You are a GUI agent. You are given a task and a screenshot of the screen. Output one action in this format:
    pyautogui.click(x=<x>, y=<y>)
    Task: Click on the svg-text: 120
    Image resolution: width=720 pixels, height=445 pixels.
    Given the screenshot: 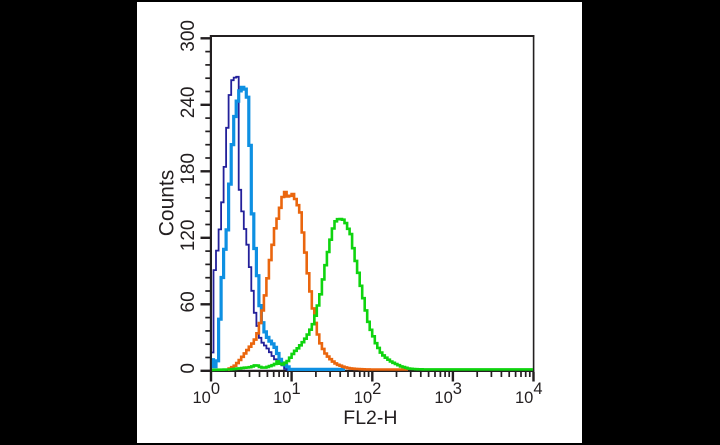 What is the action you would take?
    pyautogui.click(x=188, y=236)
    